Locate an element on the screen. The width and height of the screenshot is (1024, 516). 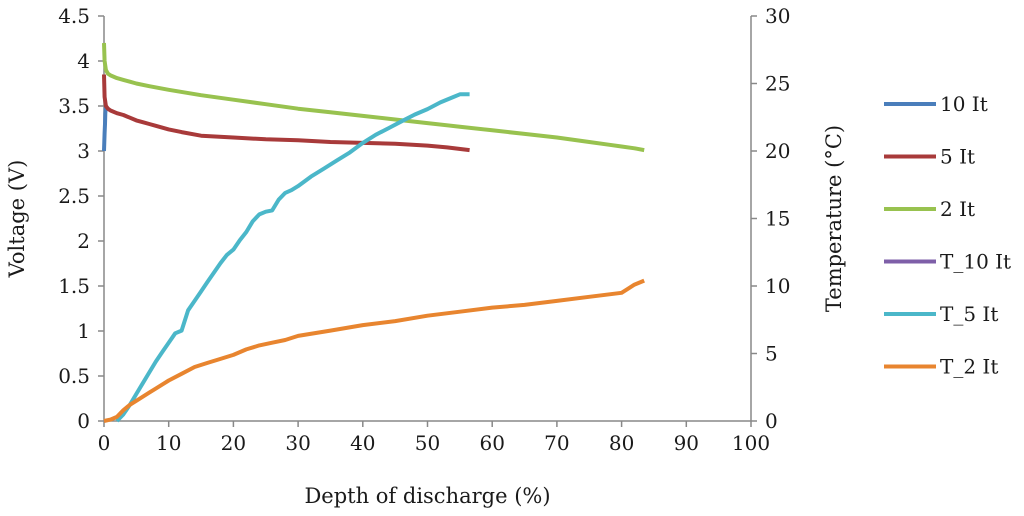
y2-tick-label: 5 is located at coordinates (771, 354).